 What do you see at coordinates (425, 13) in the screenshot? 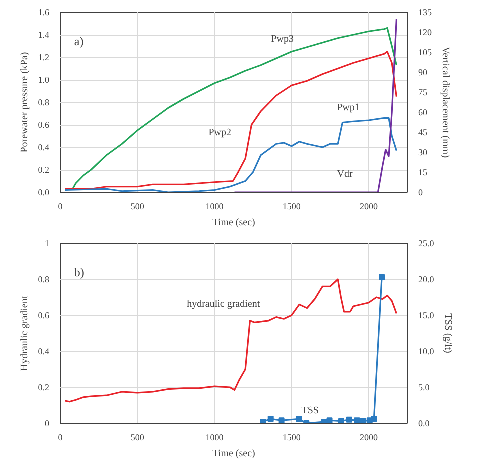
I see `y2-tick-label: 135` at bounding box center [425, 13].